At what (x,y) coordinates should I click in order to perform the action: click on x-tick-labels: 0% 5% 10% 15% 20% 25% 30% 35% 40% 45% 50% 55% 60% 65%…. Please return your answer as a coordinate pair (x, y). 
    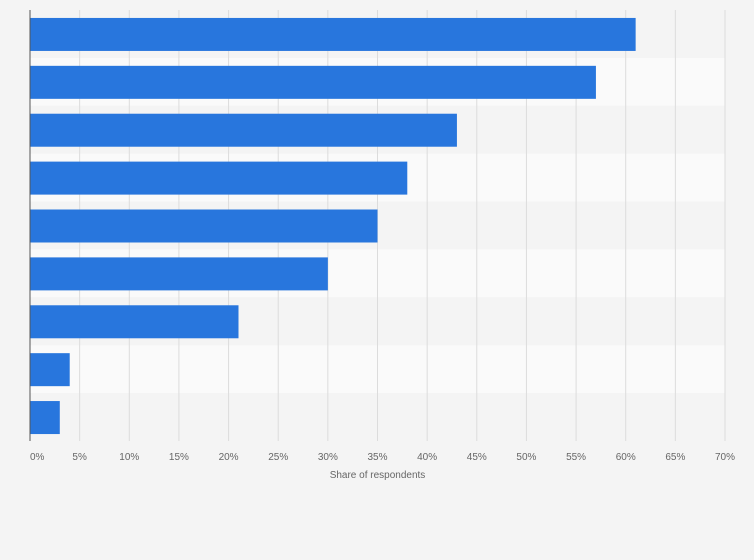
    Looking at the image, I should click on (382, 457).